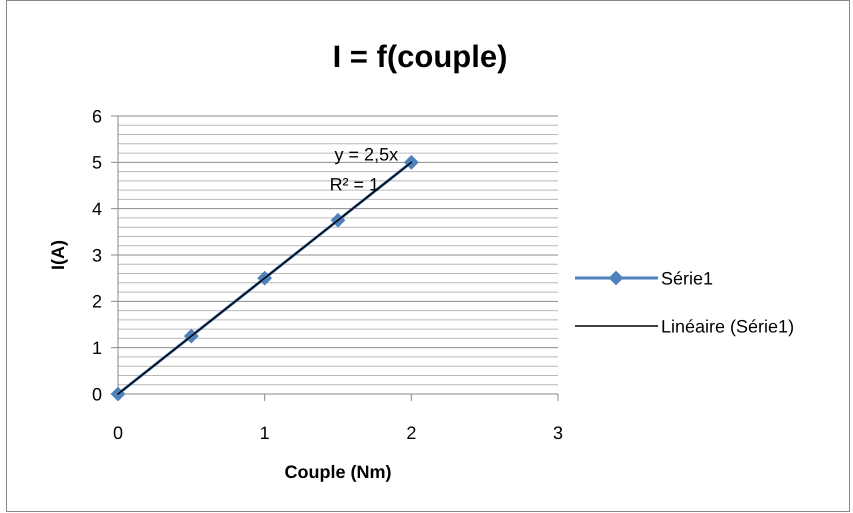  I want to click on y-tick-label: 4, so click(97, 208).